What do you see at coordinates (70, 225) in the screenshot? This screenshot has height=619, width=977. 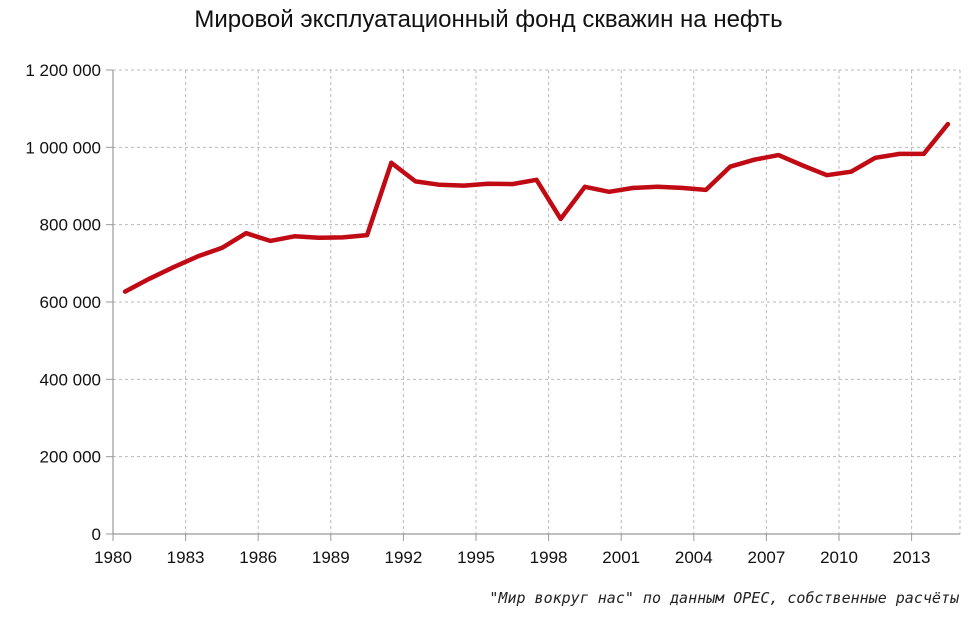 I see `y-tick-label: 800 000` at bounding box center [70, 225].